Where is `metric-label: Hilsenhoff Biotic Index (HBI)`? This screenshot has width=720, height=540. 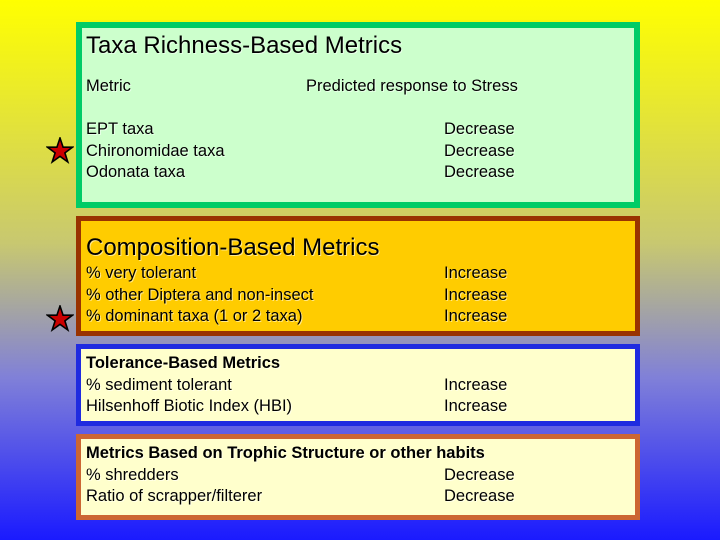
metric-label: Hilsenhoff Biotic Index (HBI) is located at coordinates (189, 406).